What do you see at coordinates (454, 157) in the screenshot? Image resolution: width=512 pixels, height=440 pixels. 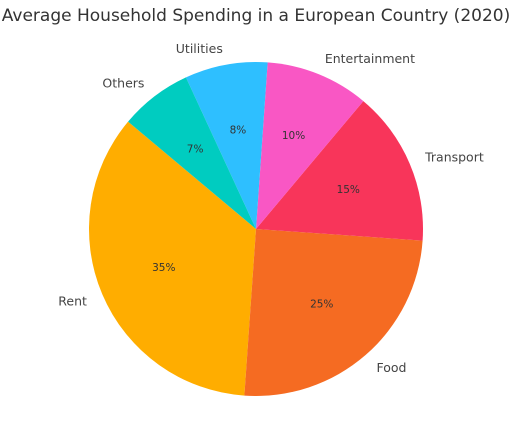 I see `pie-category-label-transport: Transport` at bounding box center [454, 157].